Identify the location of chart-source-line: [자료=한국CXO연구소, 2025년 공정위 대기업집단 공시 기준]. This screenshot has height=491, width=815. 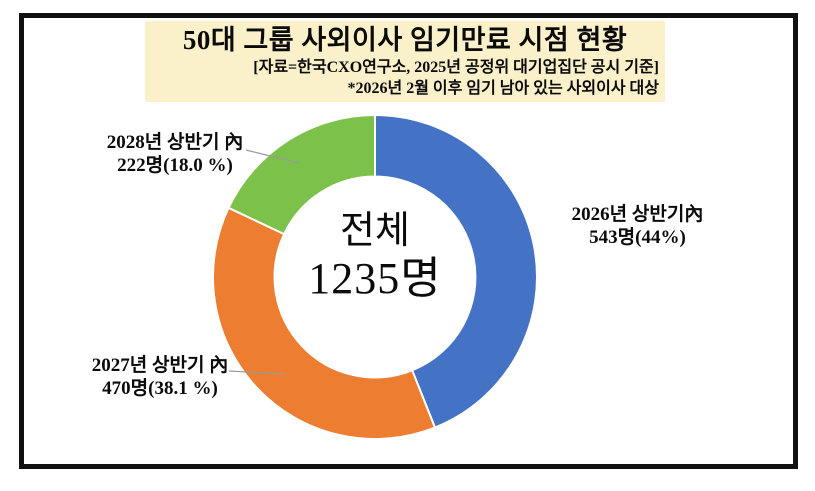
(456, 67).